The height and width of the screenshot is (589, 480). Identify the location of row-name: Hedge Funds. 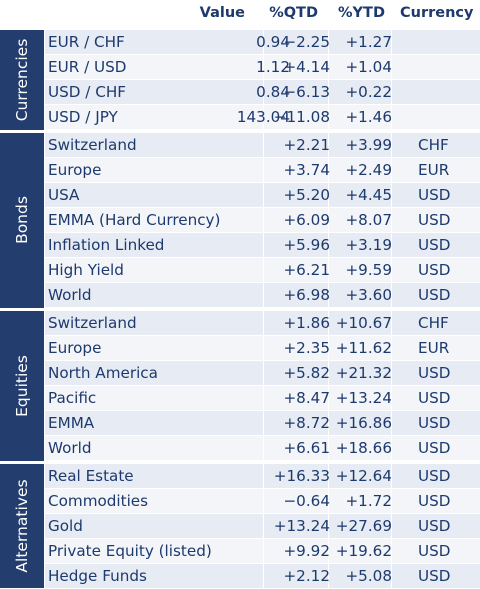
(97, 576).